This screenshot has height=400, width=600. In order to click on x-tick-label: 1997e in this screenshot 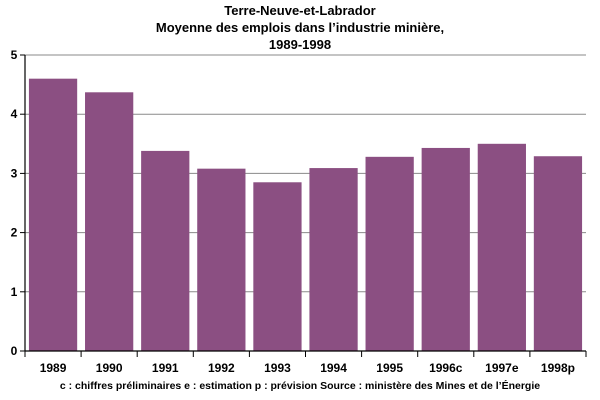, I will do `click(502, 368)`.